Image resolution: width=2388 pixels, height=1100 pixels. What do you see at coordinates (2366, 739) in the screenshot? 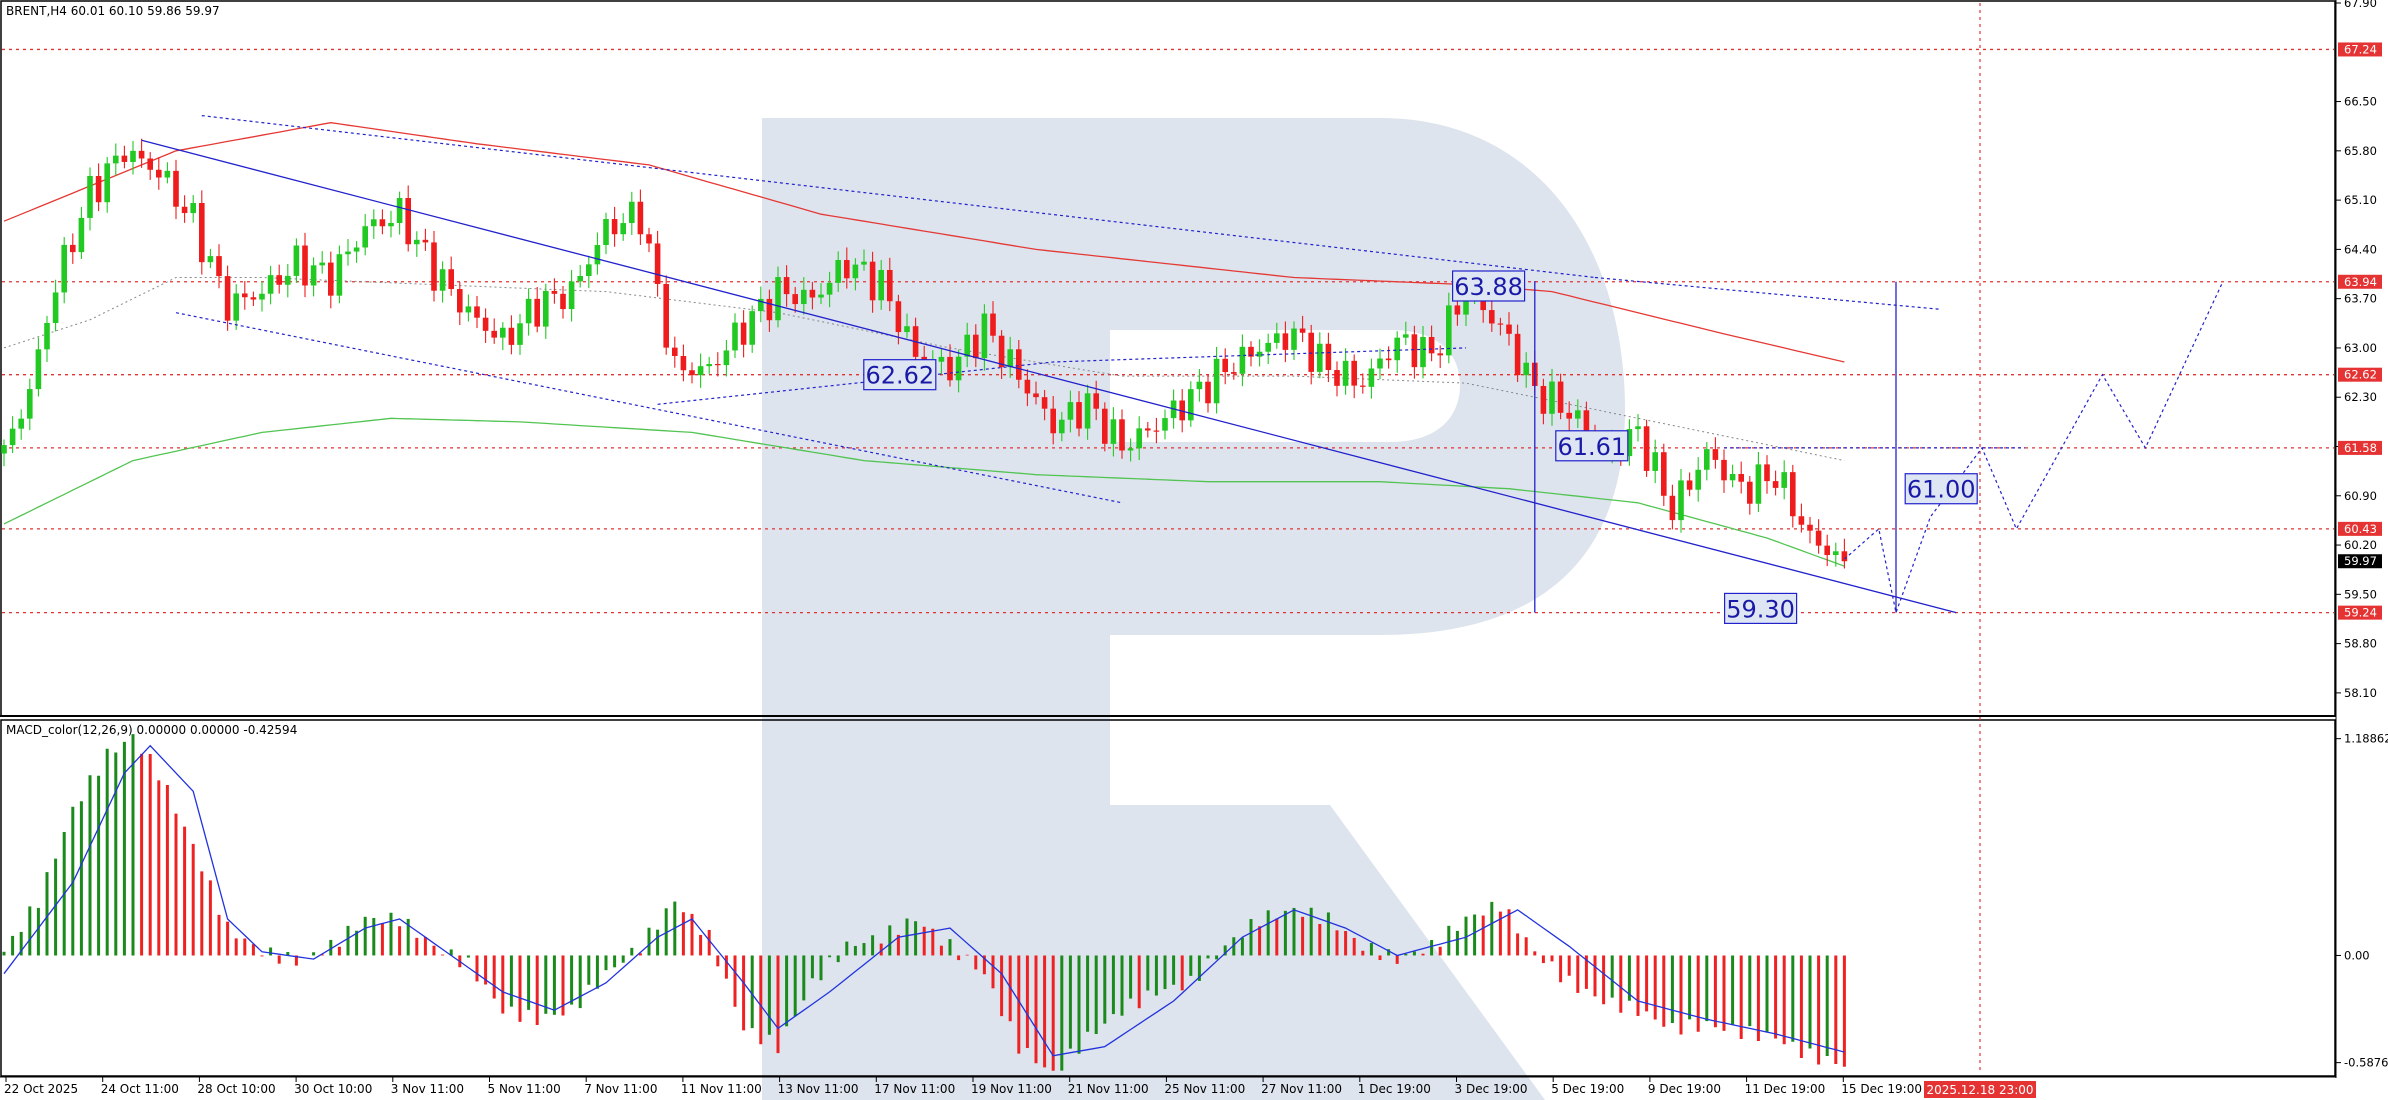
I see `macd-axis-label: 1.18862` at bounding box center [2366, 739].